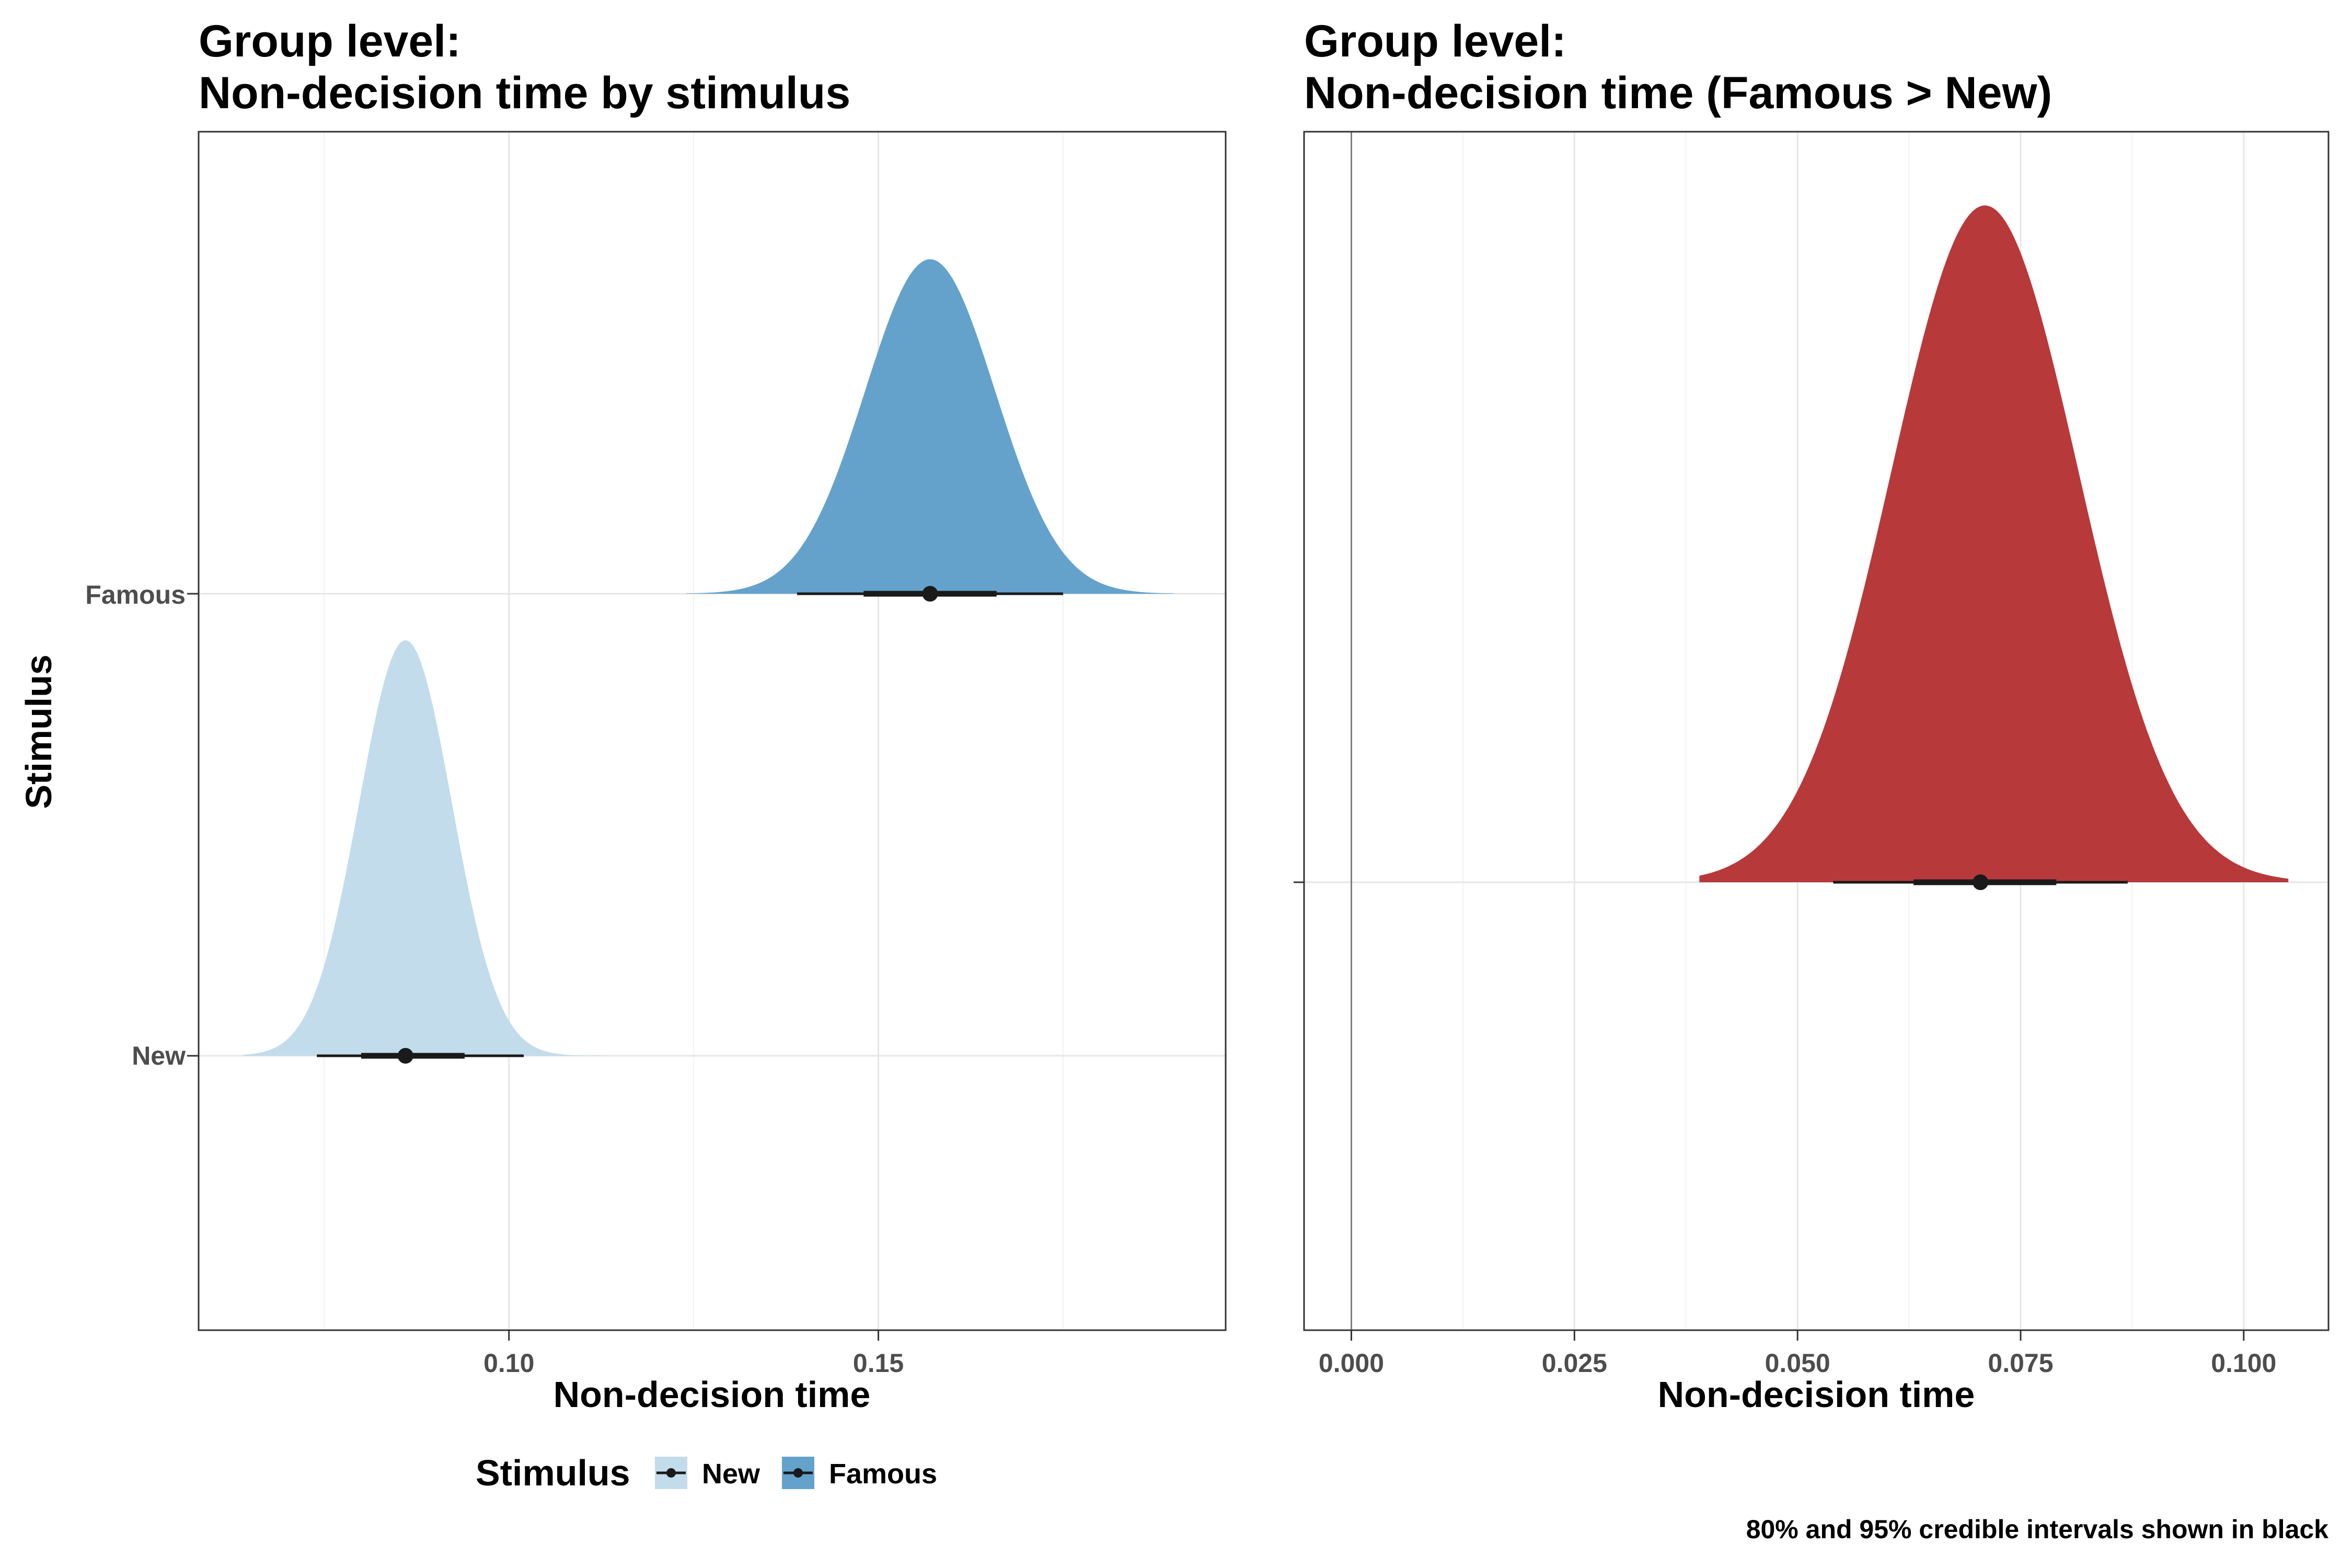  What do you see at coordinates (693, 1354) in the screenshot?
I see `left-axis: 0.10 0.15` at bounding box center [693, 1354].